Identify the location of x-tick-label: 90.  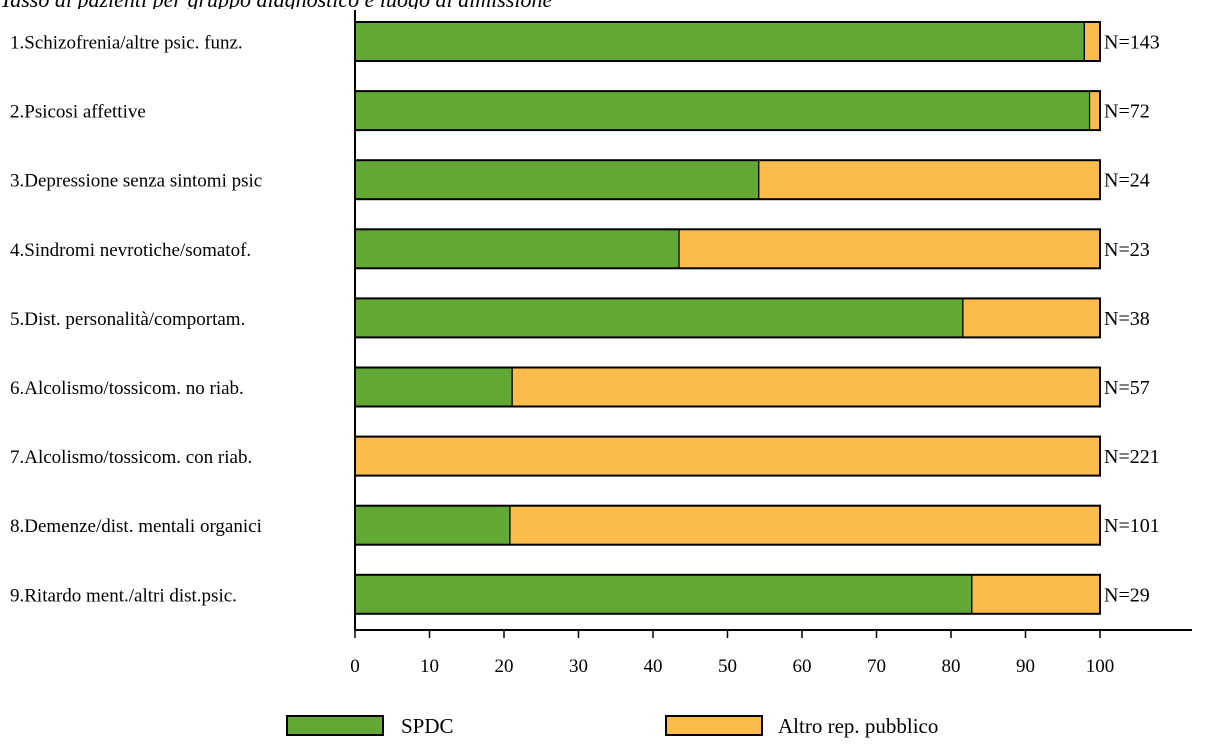
(1025, 666).